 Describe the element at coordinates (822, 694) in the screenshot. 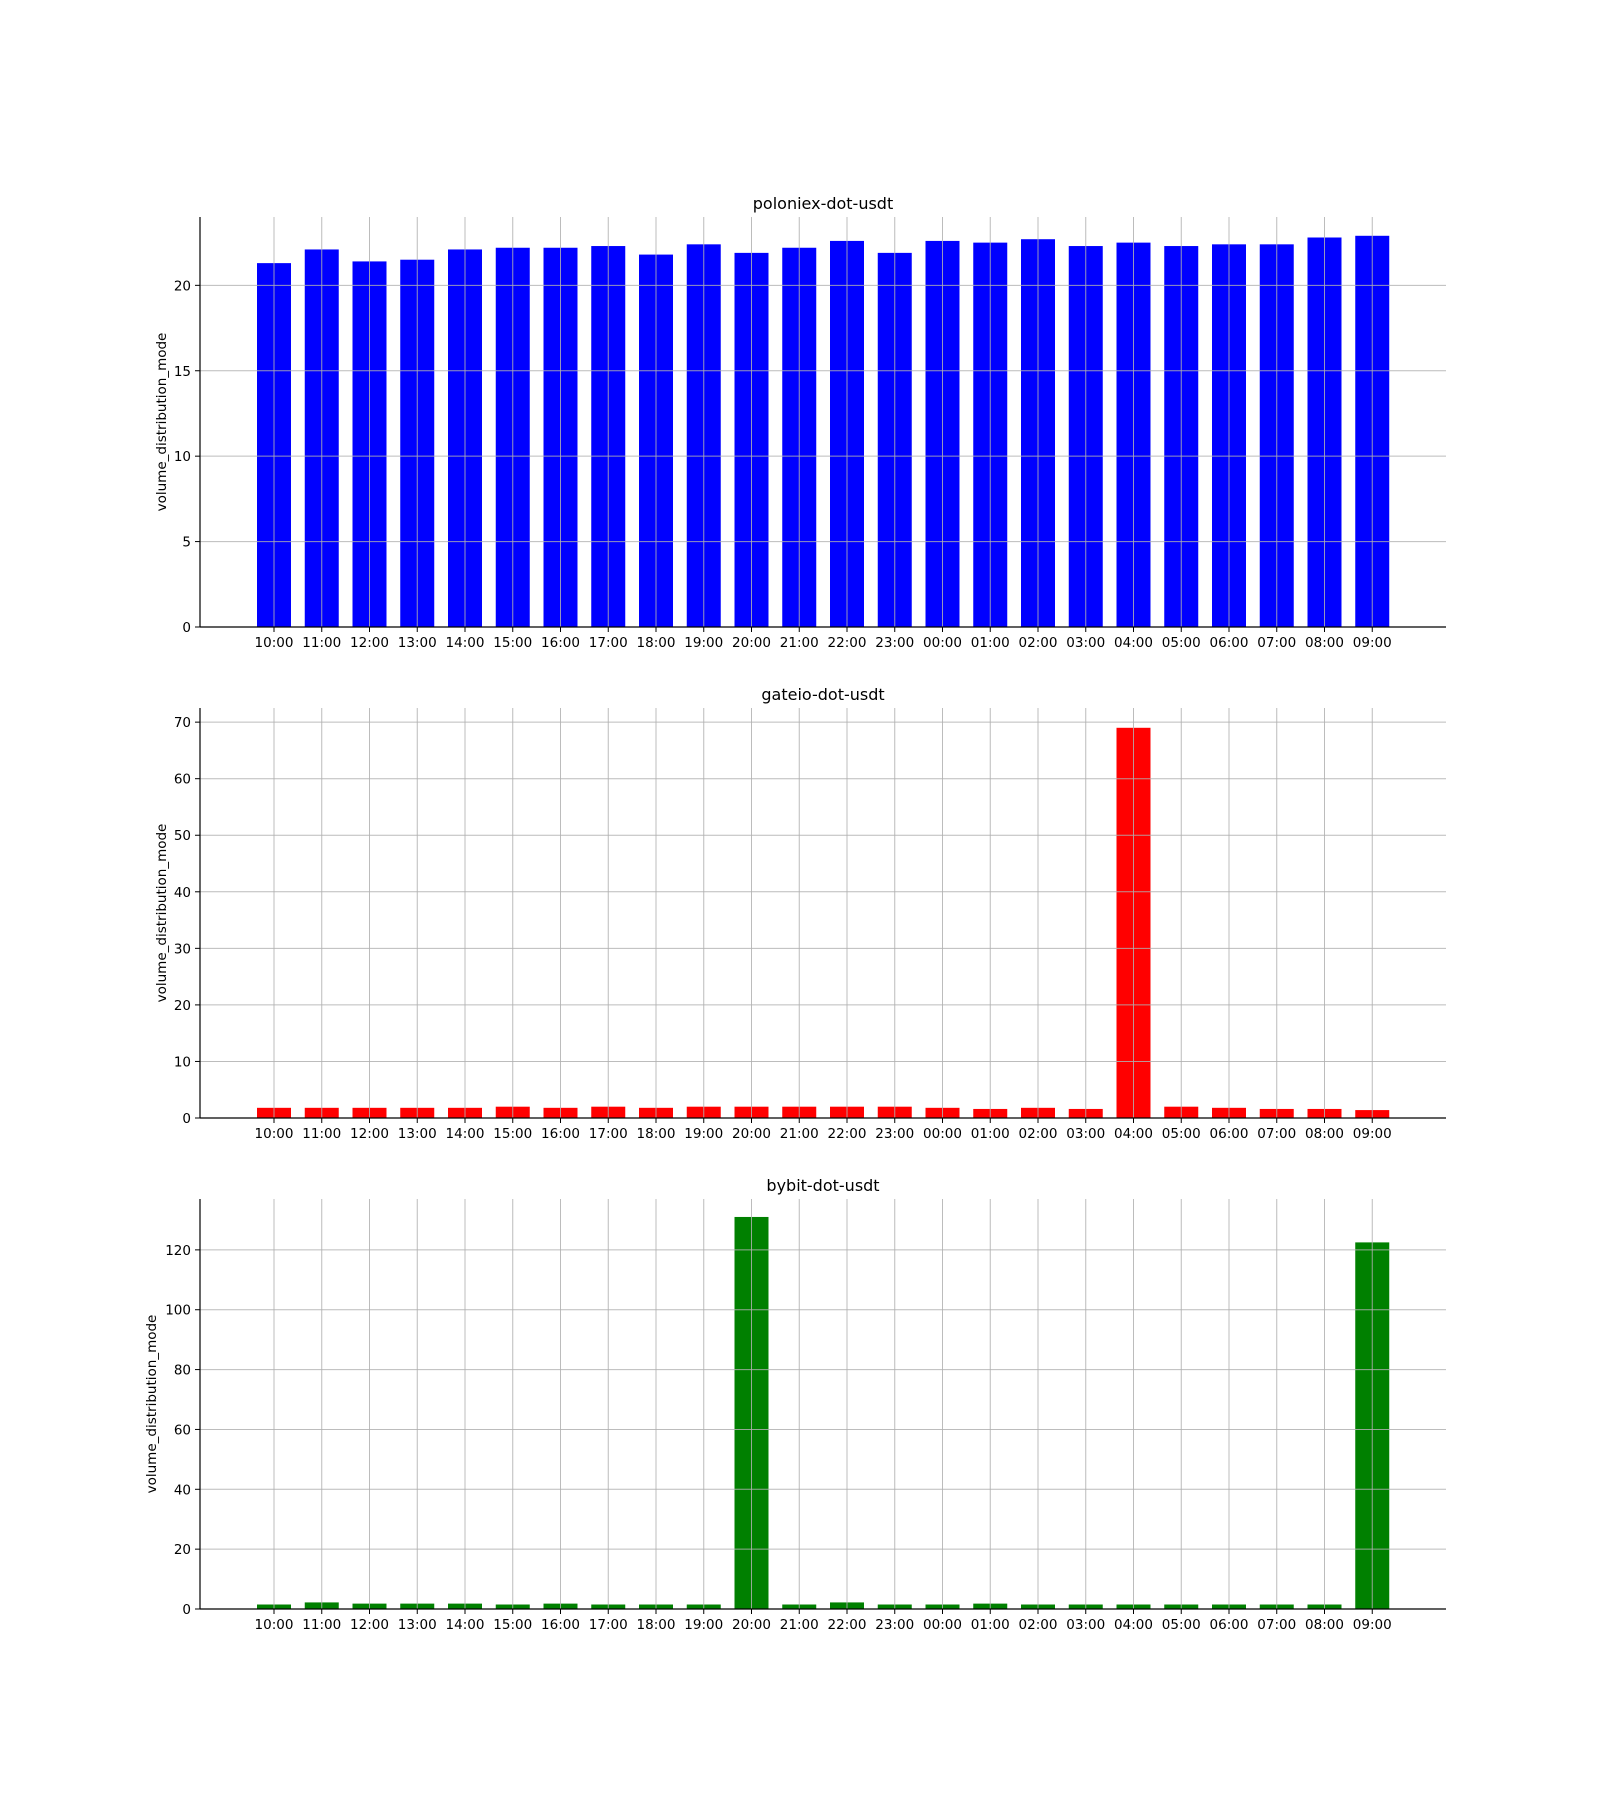

I see `chart-title: gateio-dot-usdt` at that location.